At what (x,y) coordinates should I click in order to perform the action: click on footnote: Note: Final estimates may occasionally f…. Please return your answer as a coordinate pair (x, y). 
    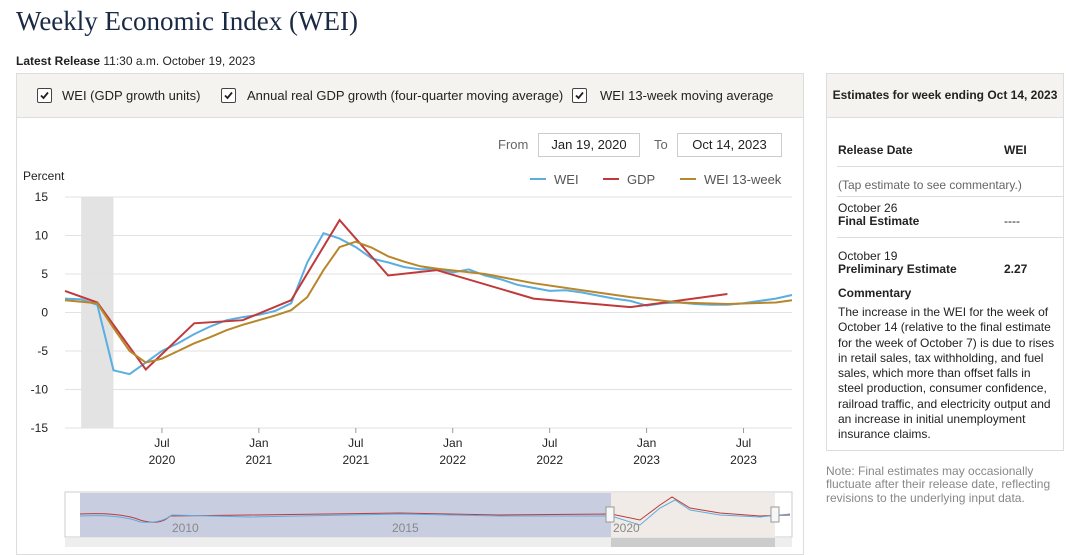
    Looking at the image, I should click on (938, 484).